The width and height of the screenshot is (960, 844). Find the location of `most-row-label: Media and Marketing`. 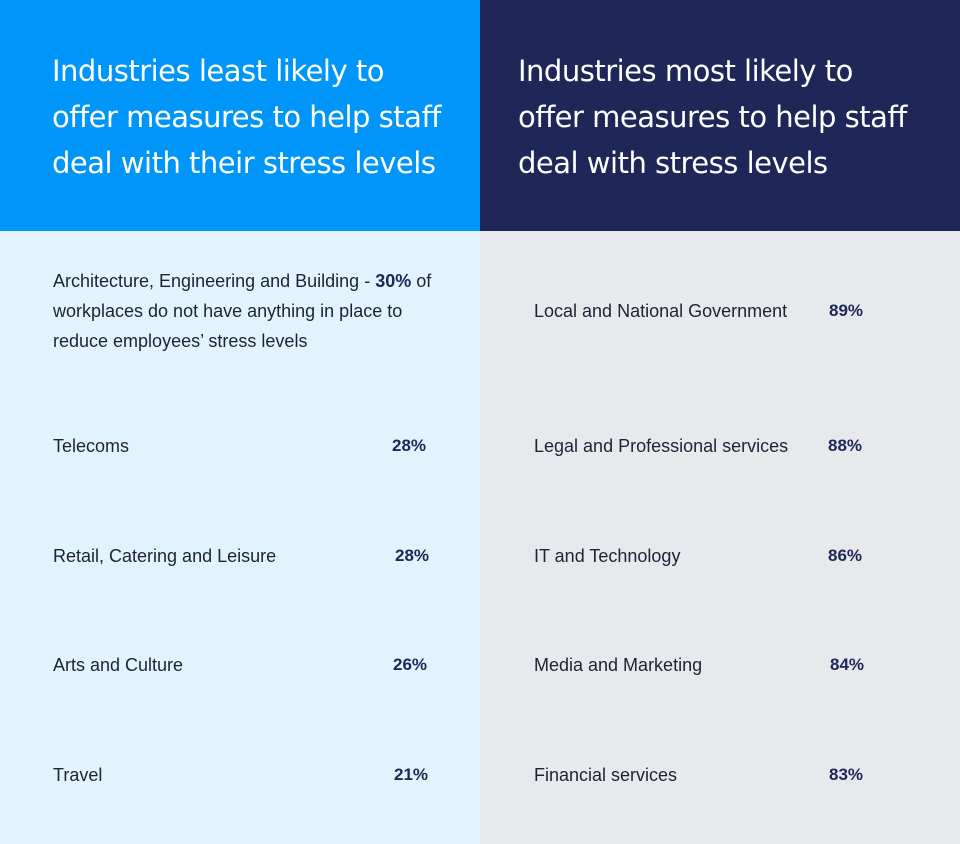

most-row-label: Media and Marketing is located at coordinates (618, 665).